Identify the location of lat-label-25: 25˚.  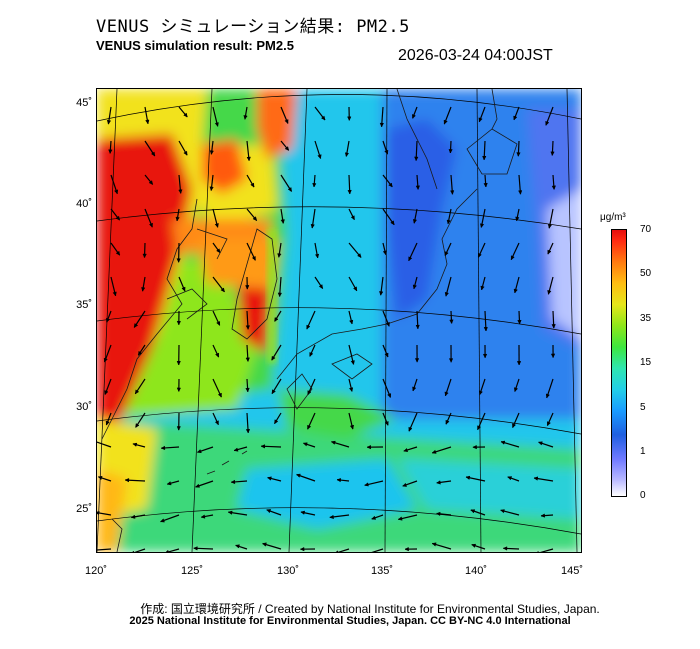
(84, 509).